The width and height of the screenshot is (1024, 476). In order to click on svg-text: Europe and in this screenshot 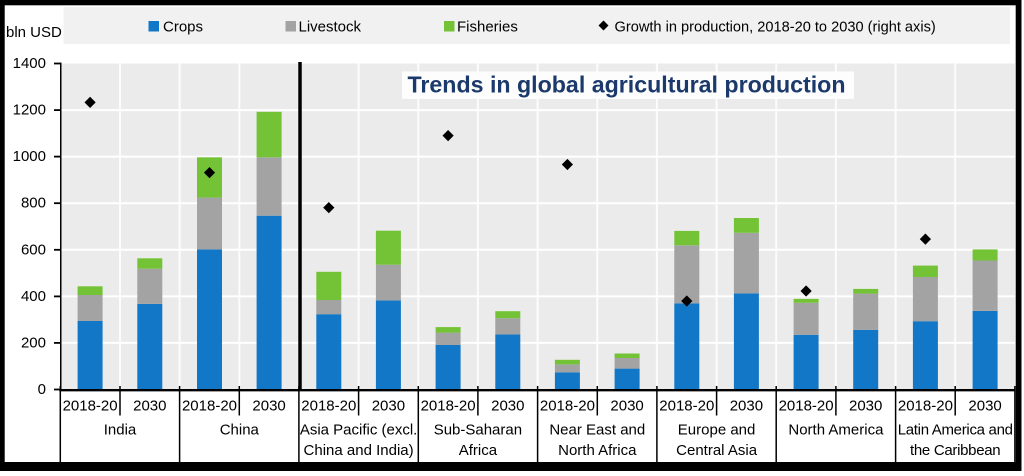, I will do `click(717, 430)`.